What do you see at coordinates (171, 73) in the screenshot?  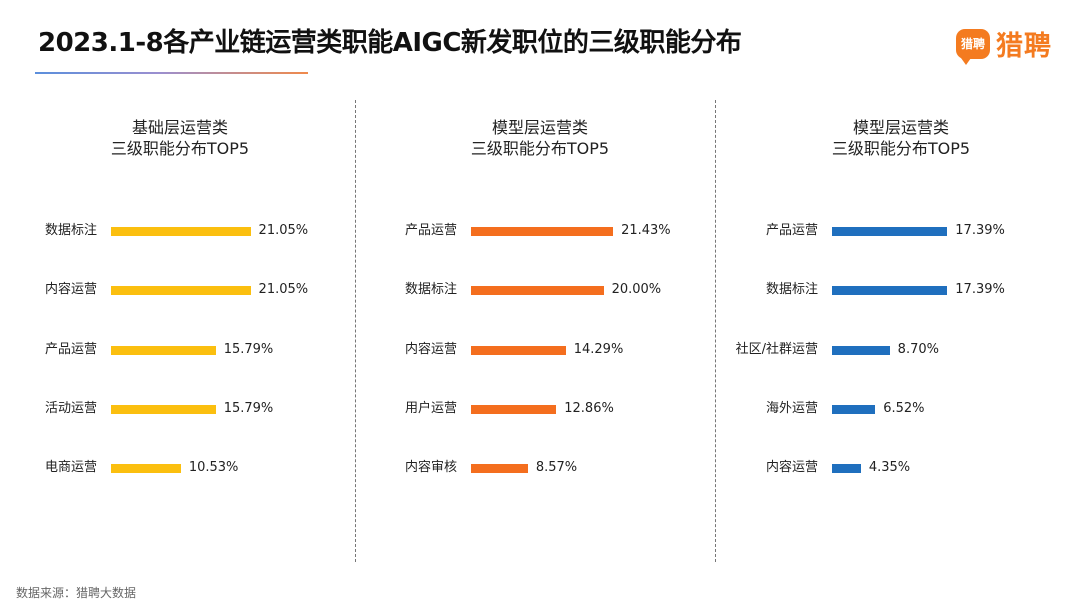 I see `title-underline` at bounding box center [171, 73].